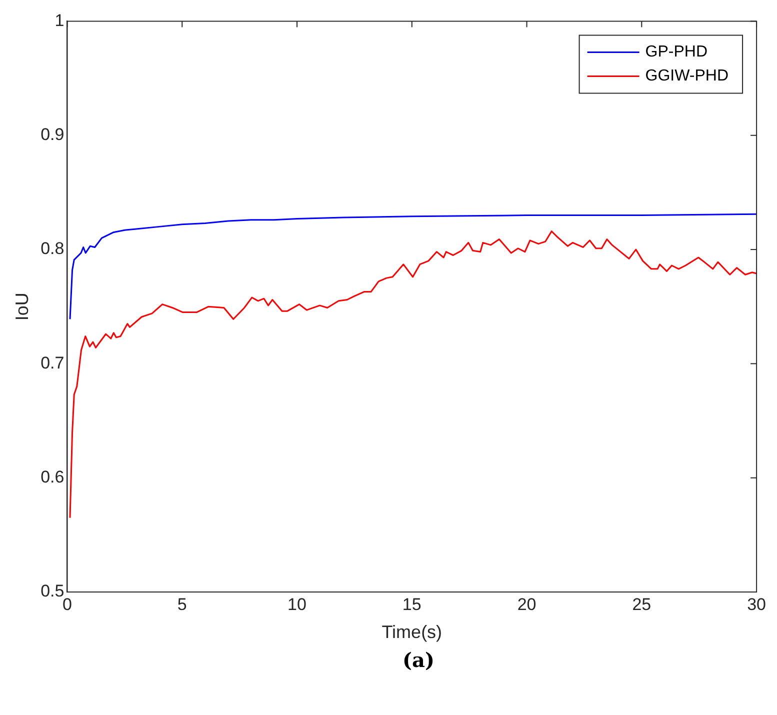  Describe the element at coordinates (52, 477) in the screenshot. I see `y-tick-label: 0.6` at that location.